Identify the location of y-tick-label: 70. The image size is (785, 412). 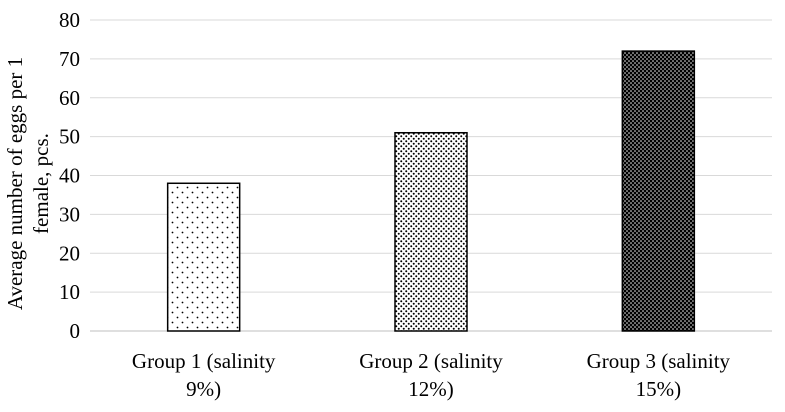
(69, 59).